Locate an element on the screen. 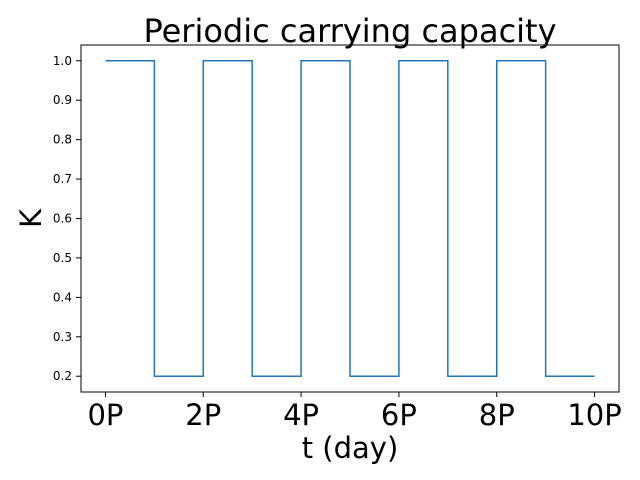 Image resolution: width=640 pixels, height=480 pixels. y-tick-label: 0.8 is located at coordinates (62, 140).